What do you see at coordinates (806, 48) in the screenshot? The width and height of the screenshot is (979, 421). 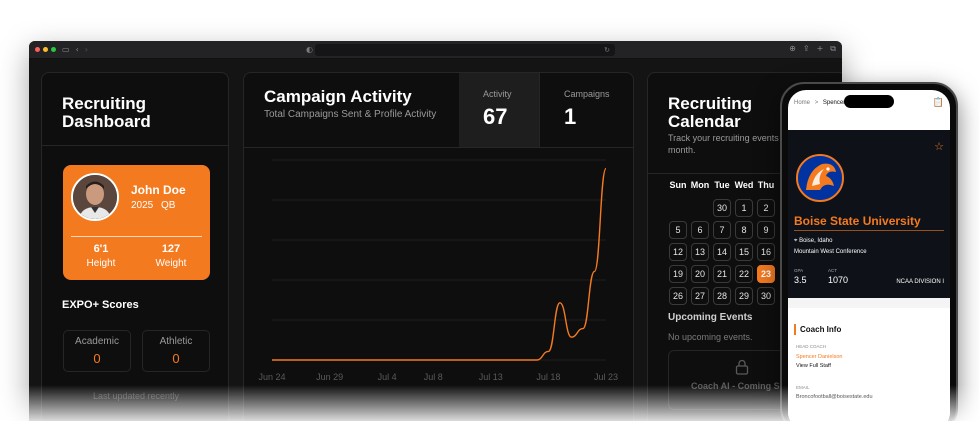 I see `share-icon: ⇪` at bounding box center [806, 48].